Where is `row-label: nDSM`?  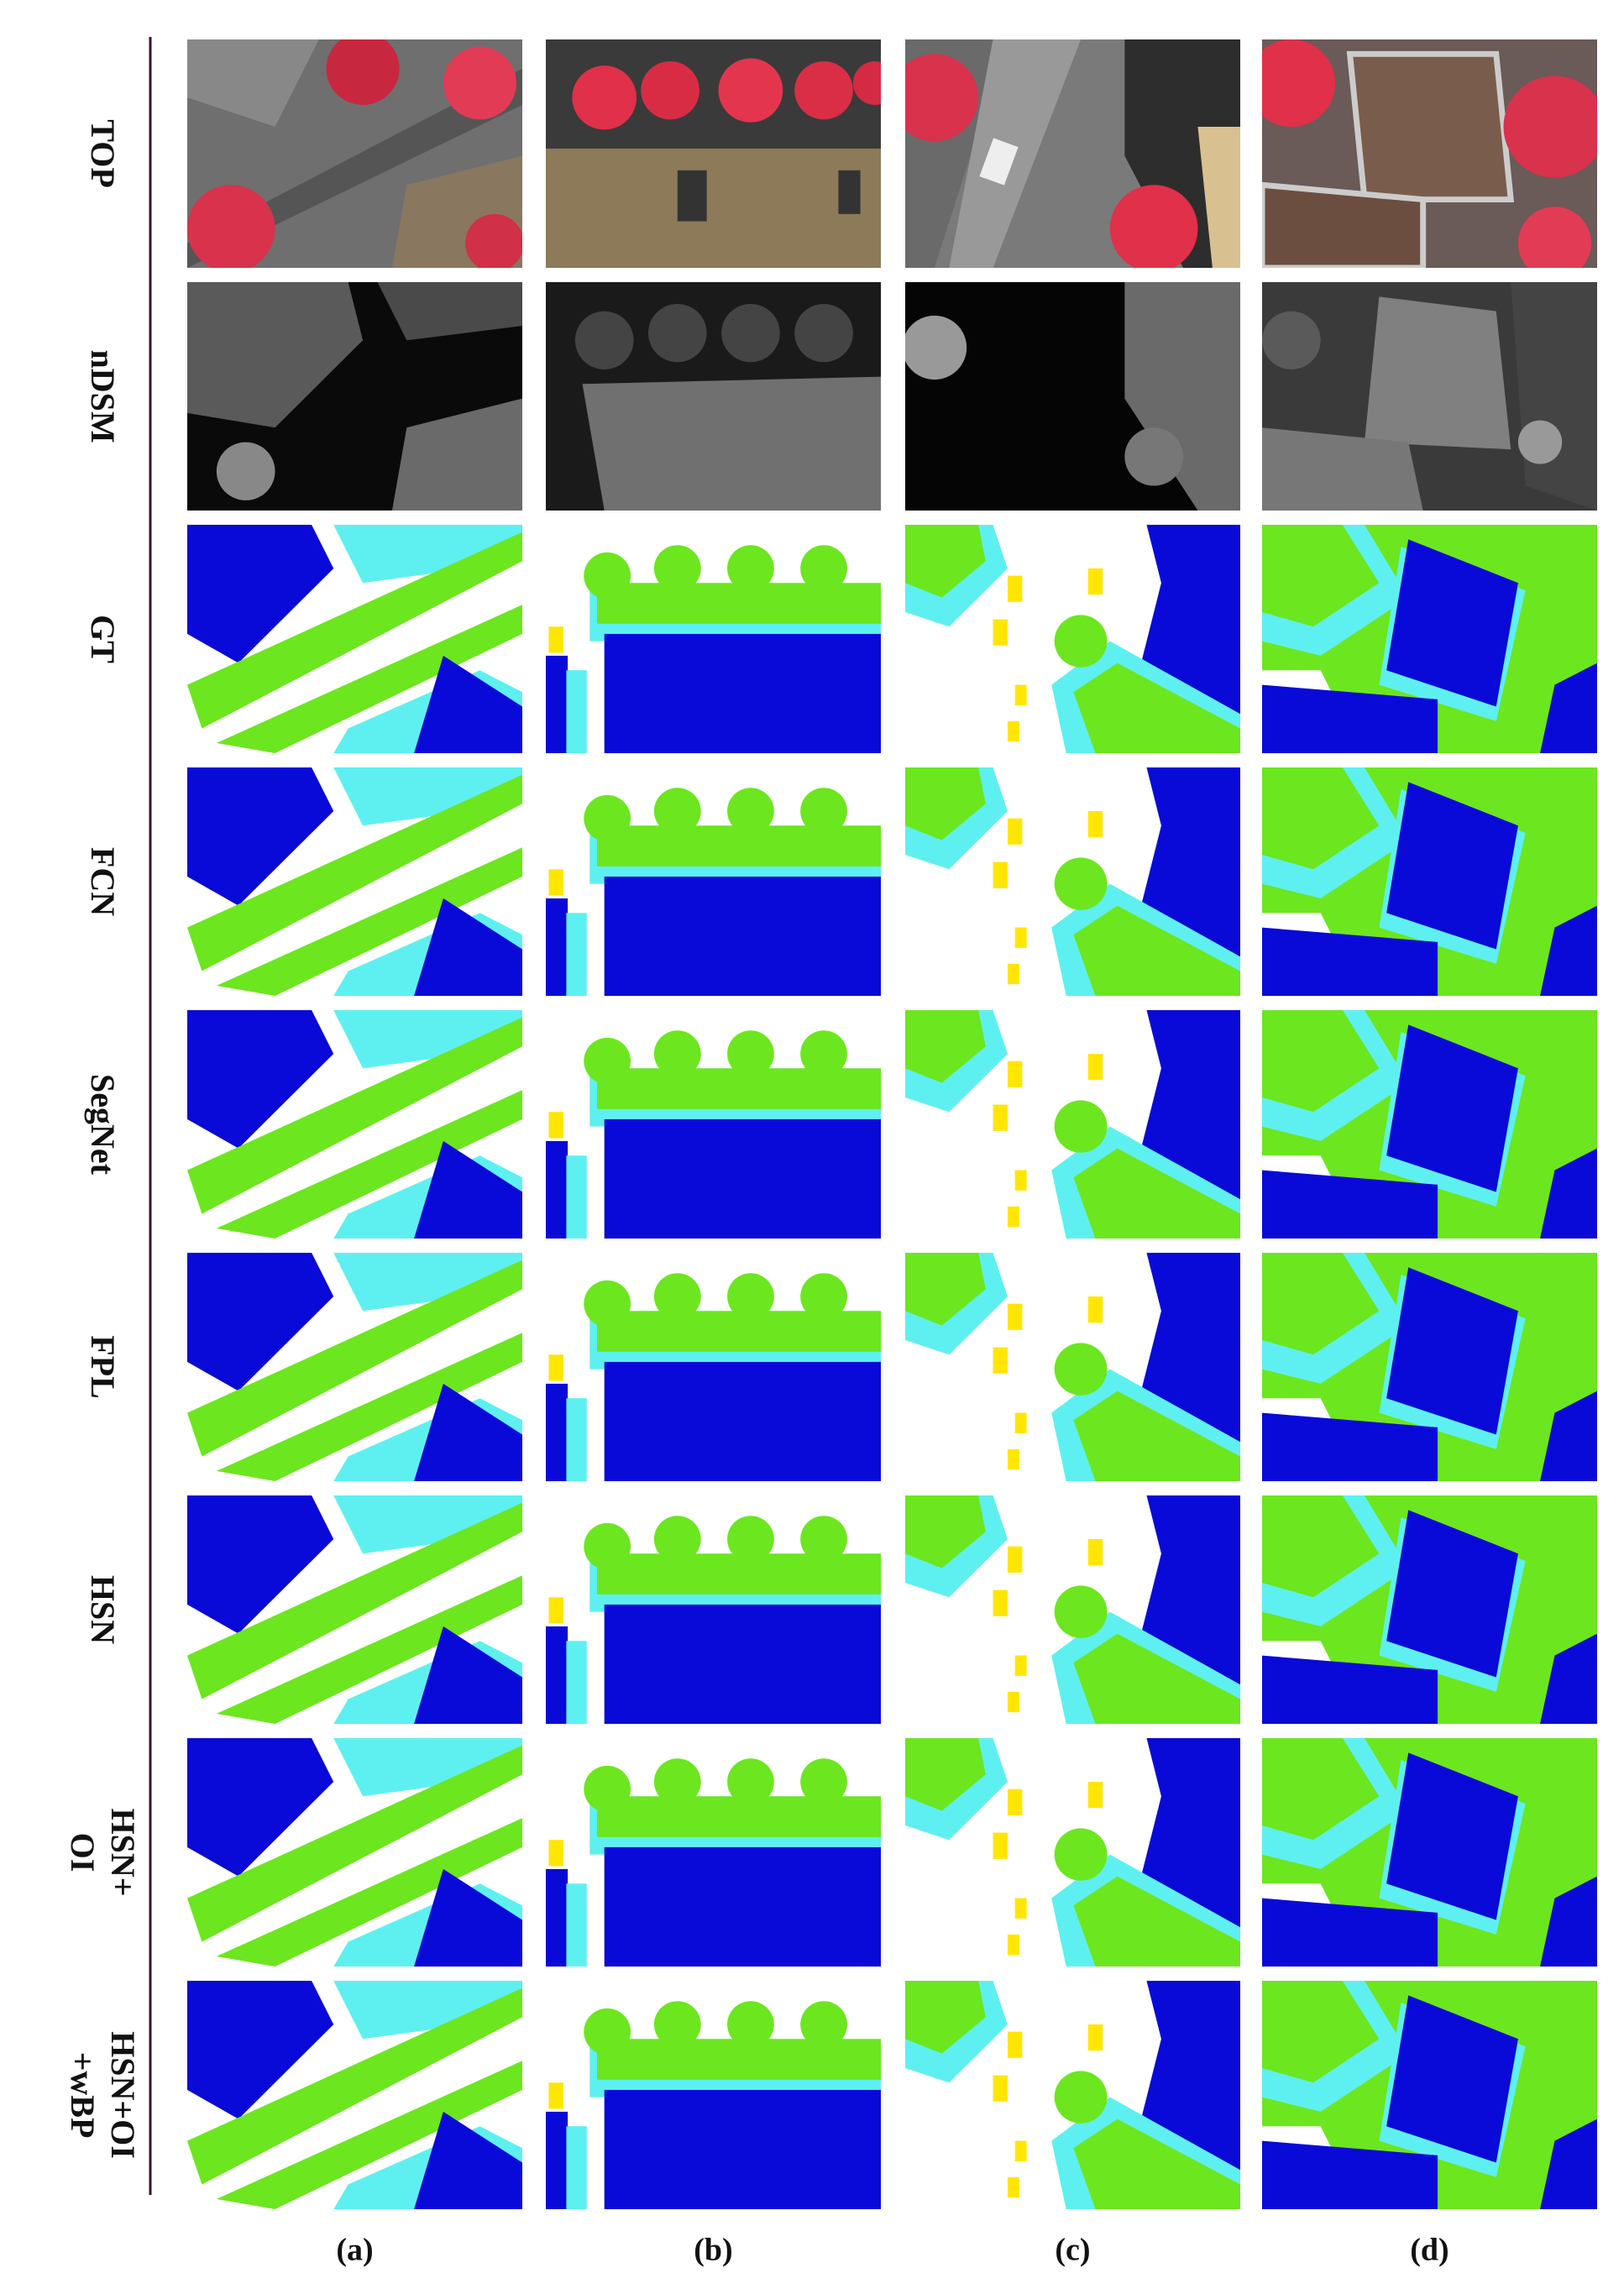
row-label: nDSM is located at coordinates (103, 396).